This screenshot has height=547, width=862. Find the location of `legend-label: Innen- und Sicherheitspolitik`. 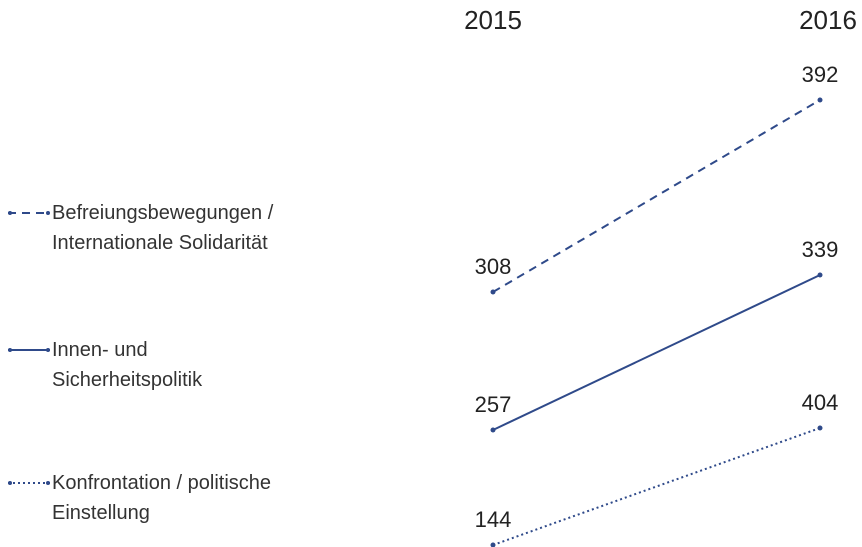

legend-label: Innen- und Sicherheitspolitik is located at coordinates (127, 365).